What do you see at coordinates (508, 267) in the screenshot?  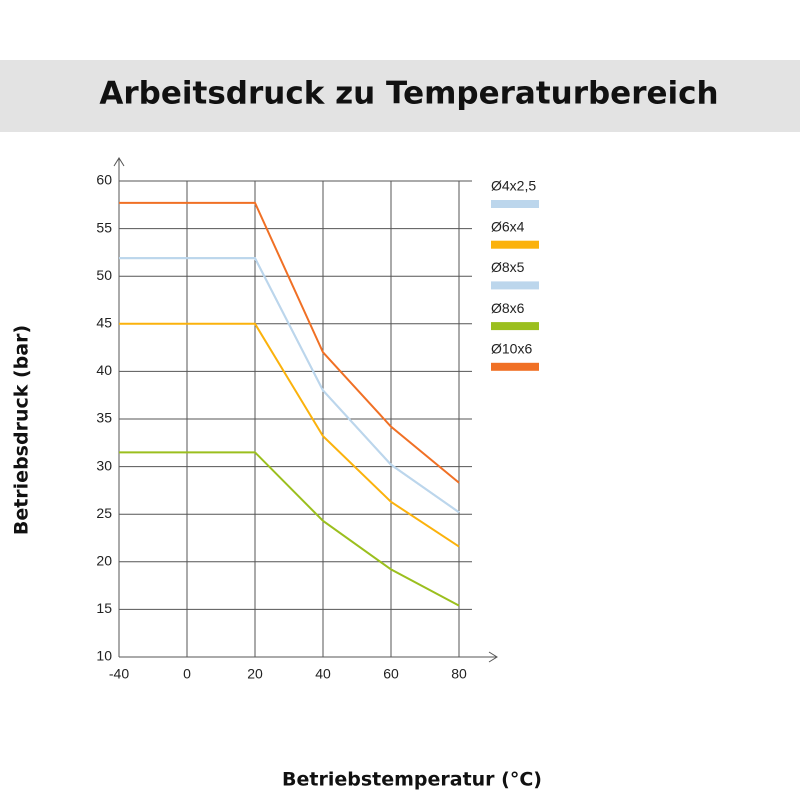 I see `legend-label: Ø8x5` at bounding box center [508, 267].